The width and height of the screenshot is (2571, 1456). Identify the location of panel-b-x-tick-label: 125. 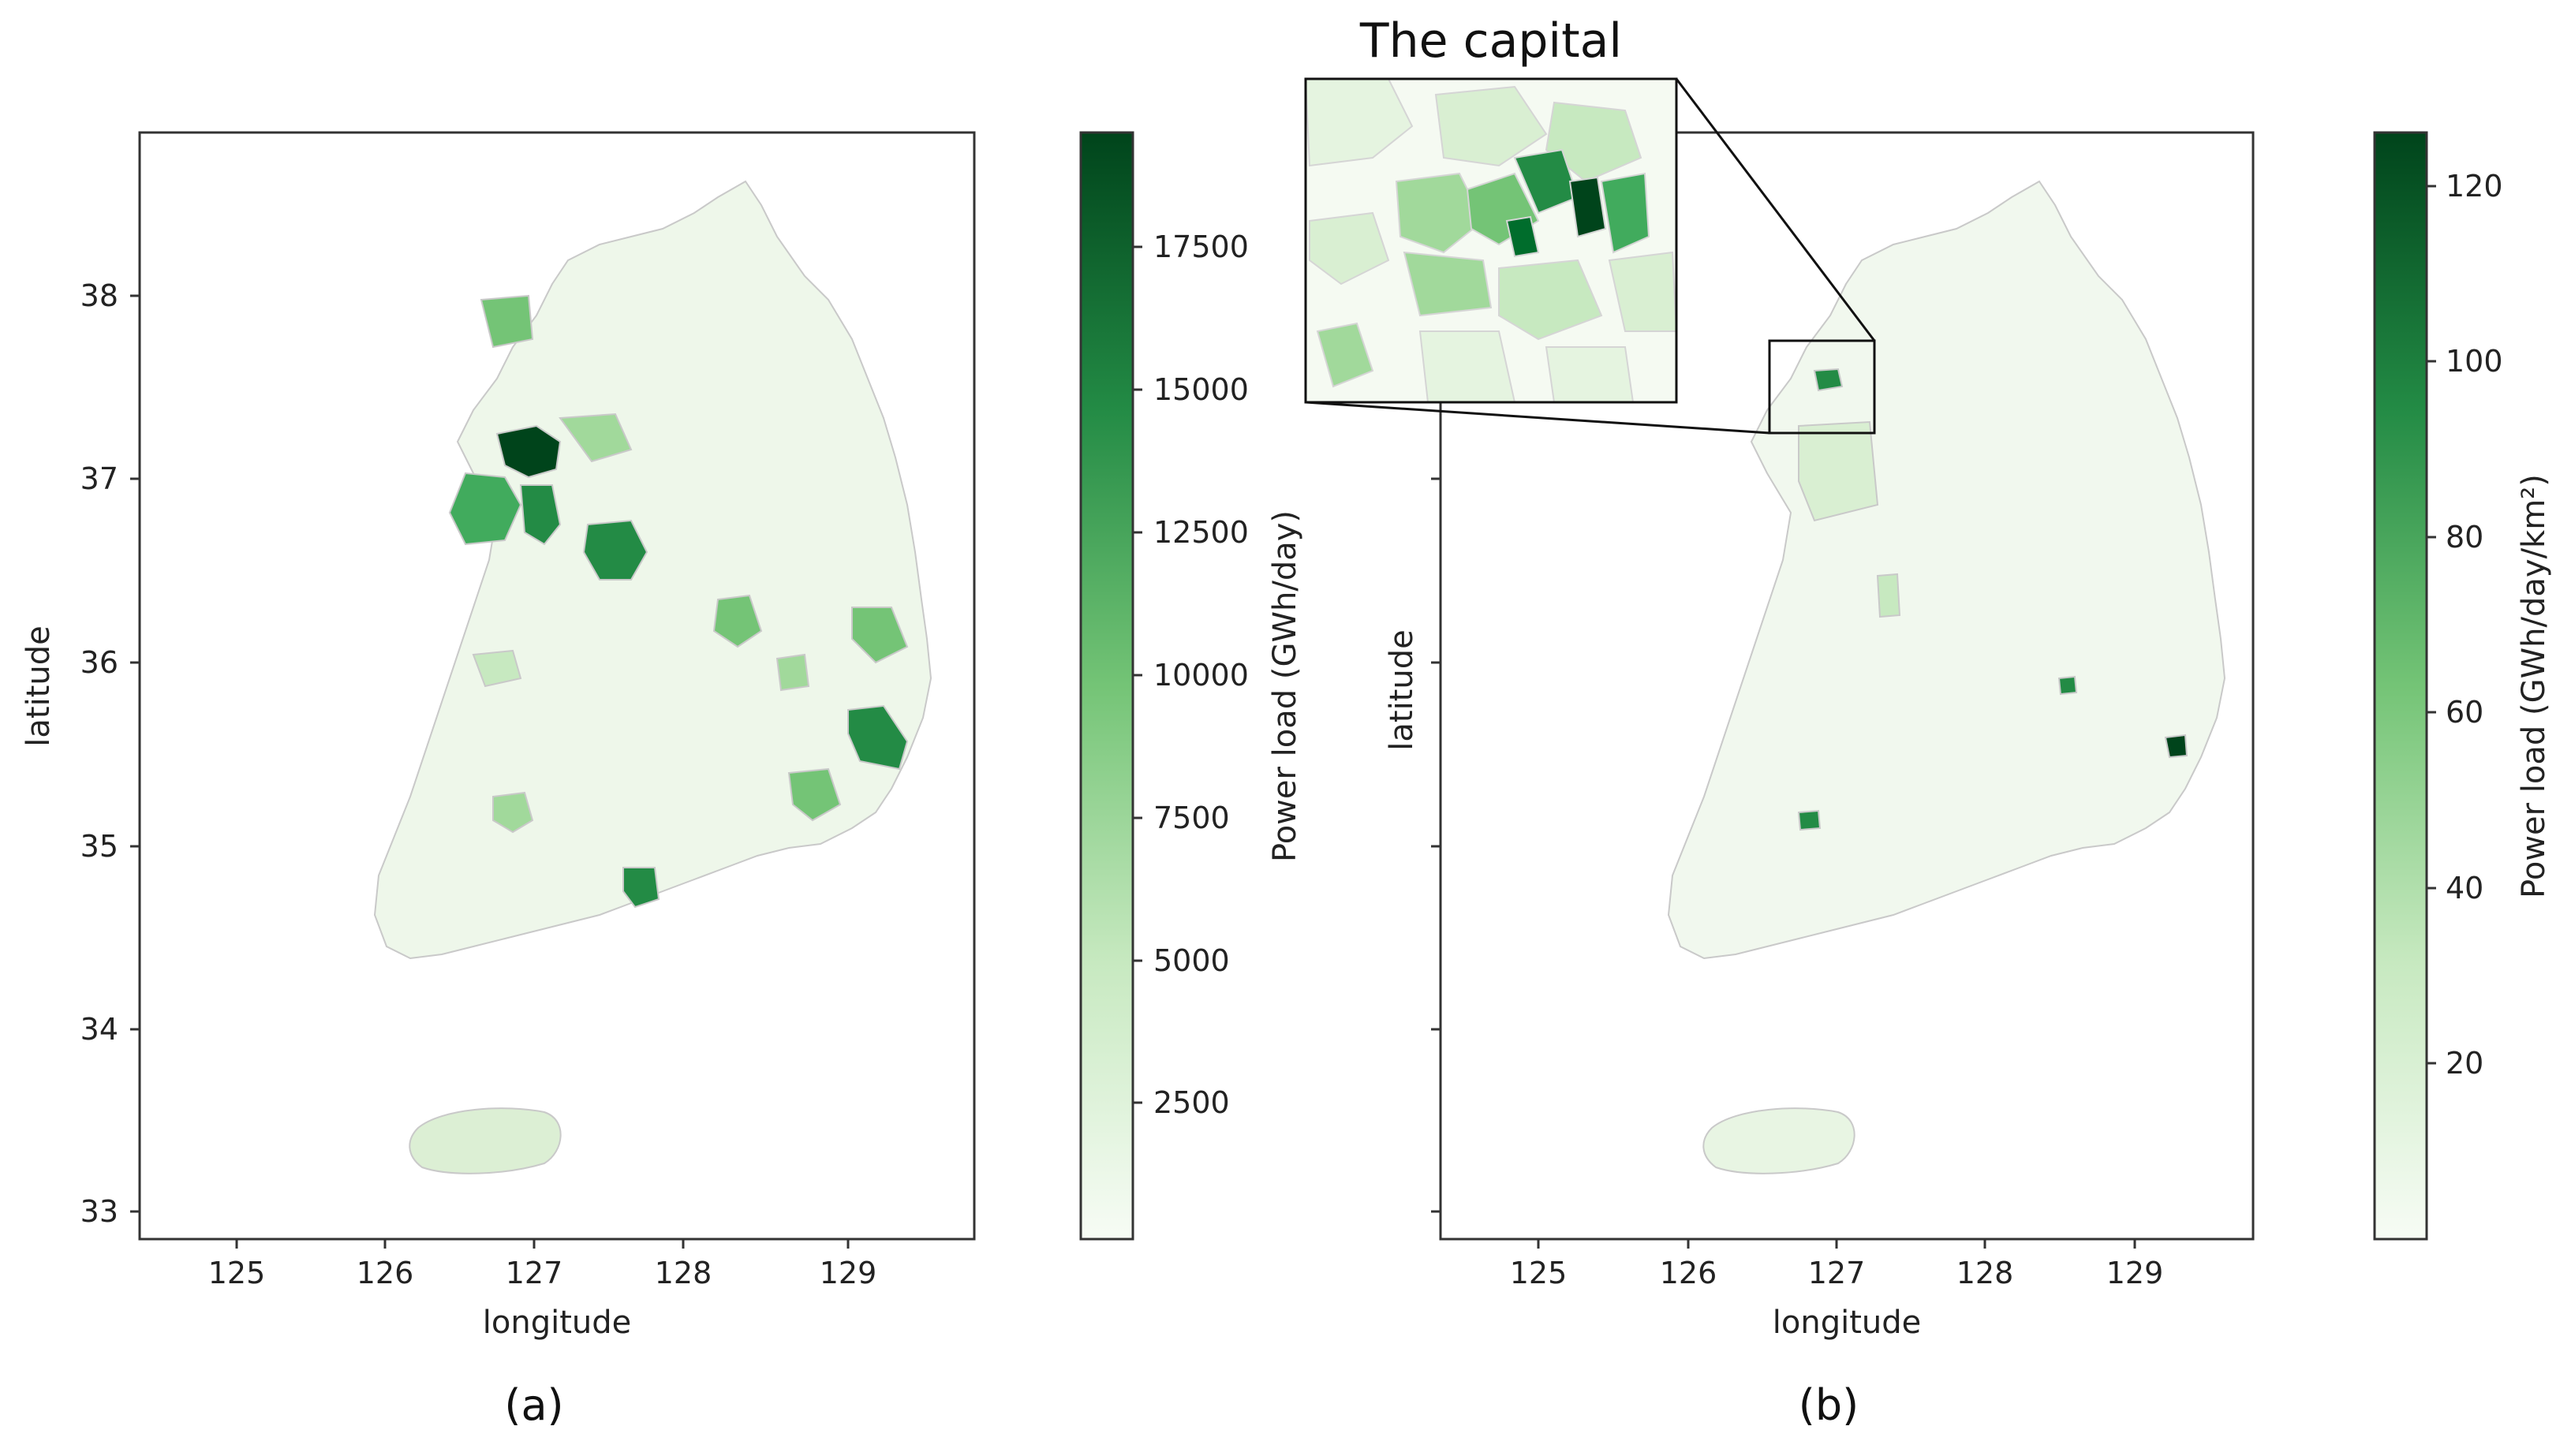
(1539, 1273).